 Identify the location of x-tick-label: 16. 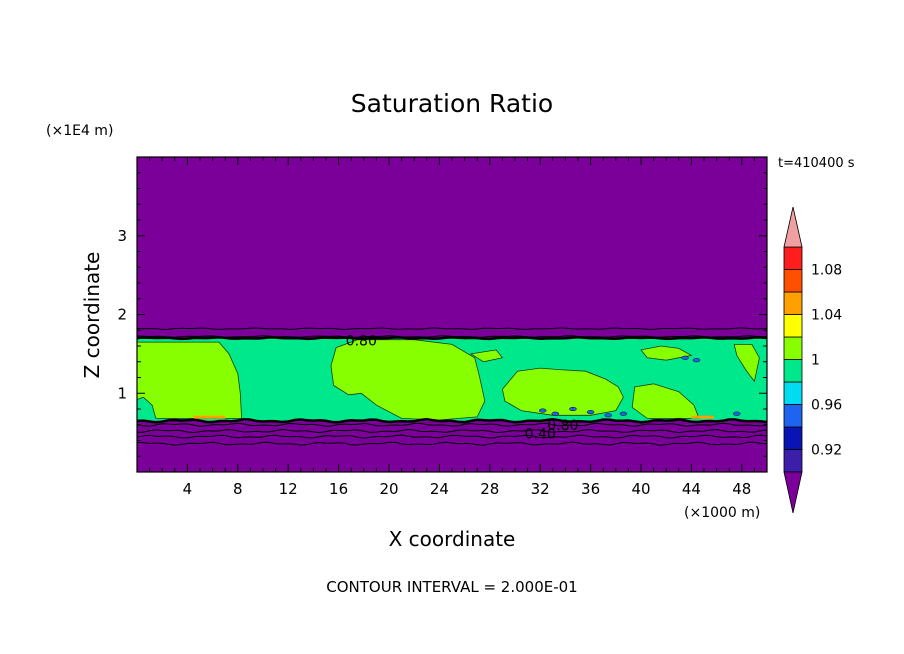
(338, 489).